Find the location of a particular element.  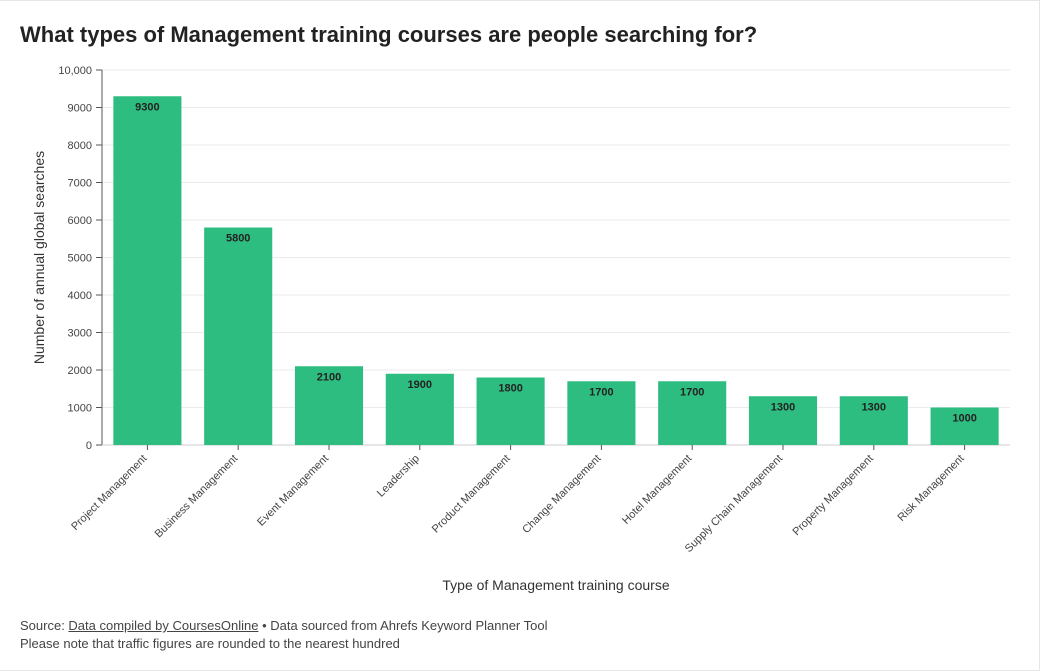

y-axis-title: Number of annual global searches is located at coordinates (39, 257).